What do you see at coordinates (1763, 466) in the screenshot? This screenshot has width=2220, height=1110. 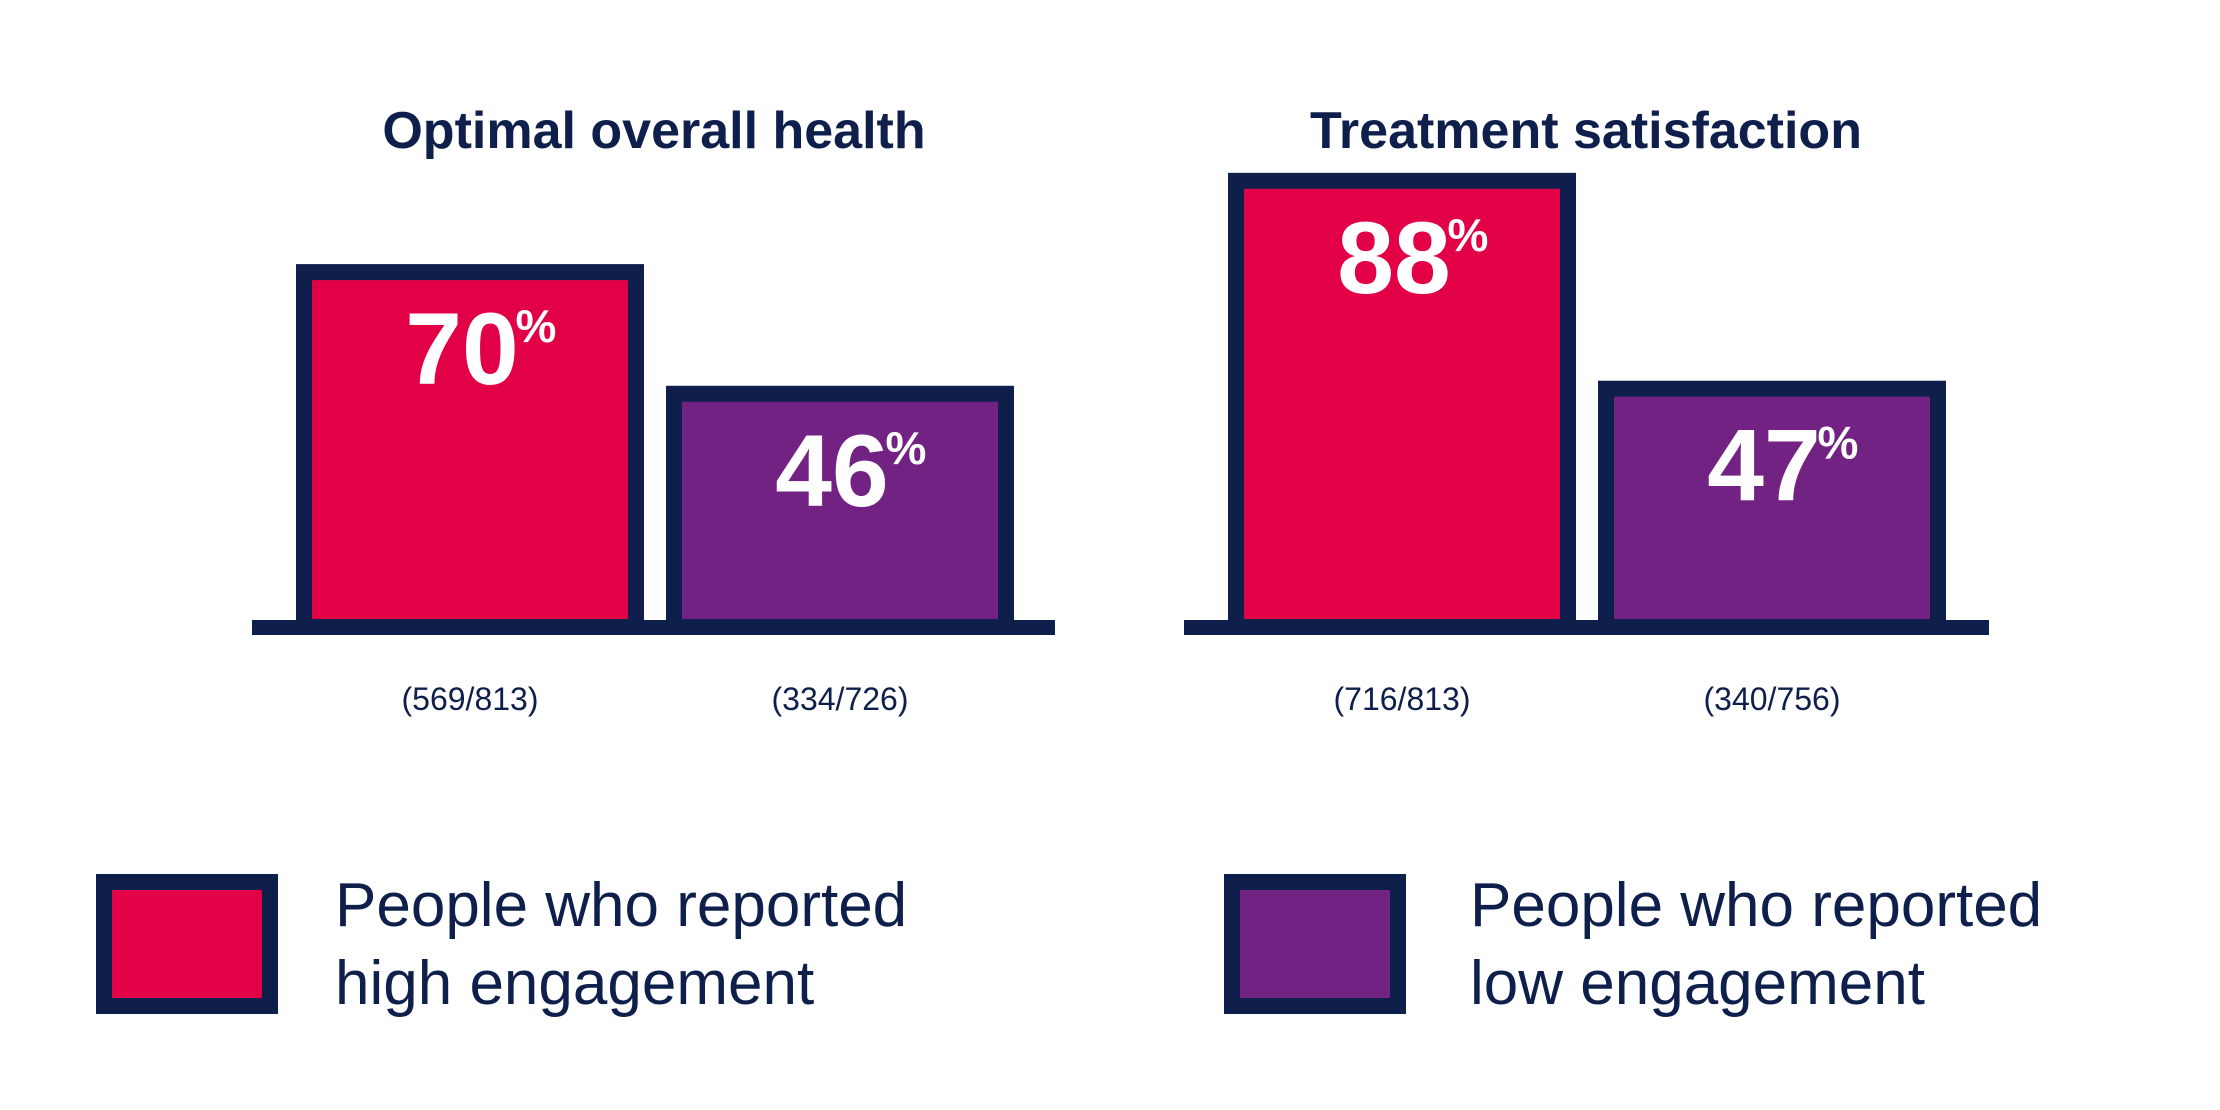 I see `bar-value-label: 47` at bounding box center [1763, 466].